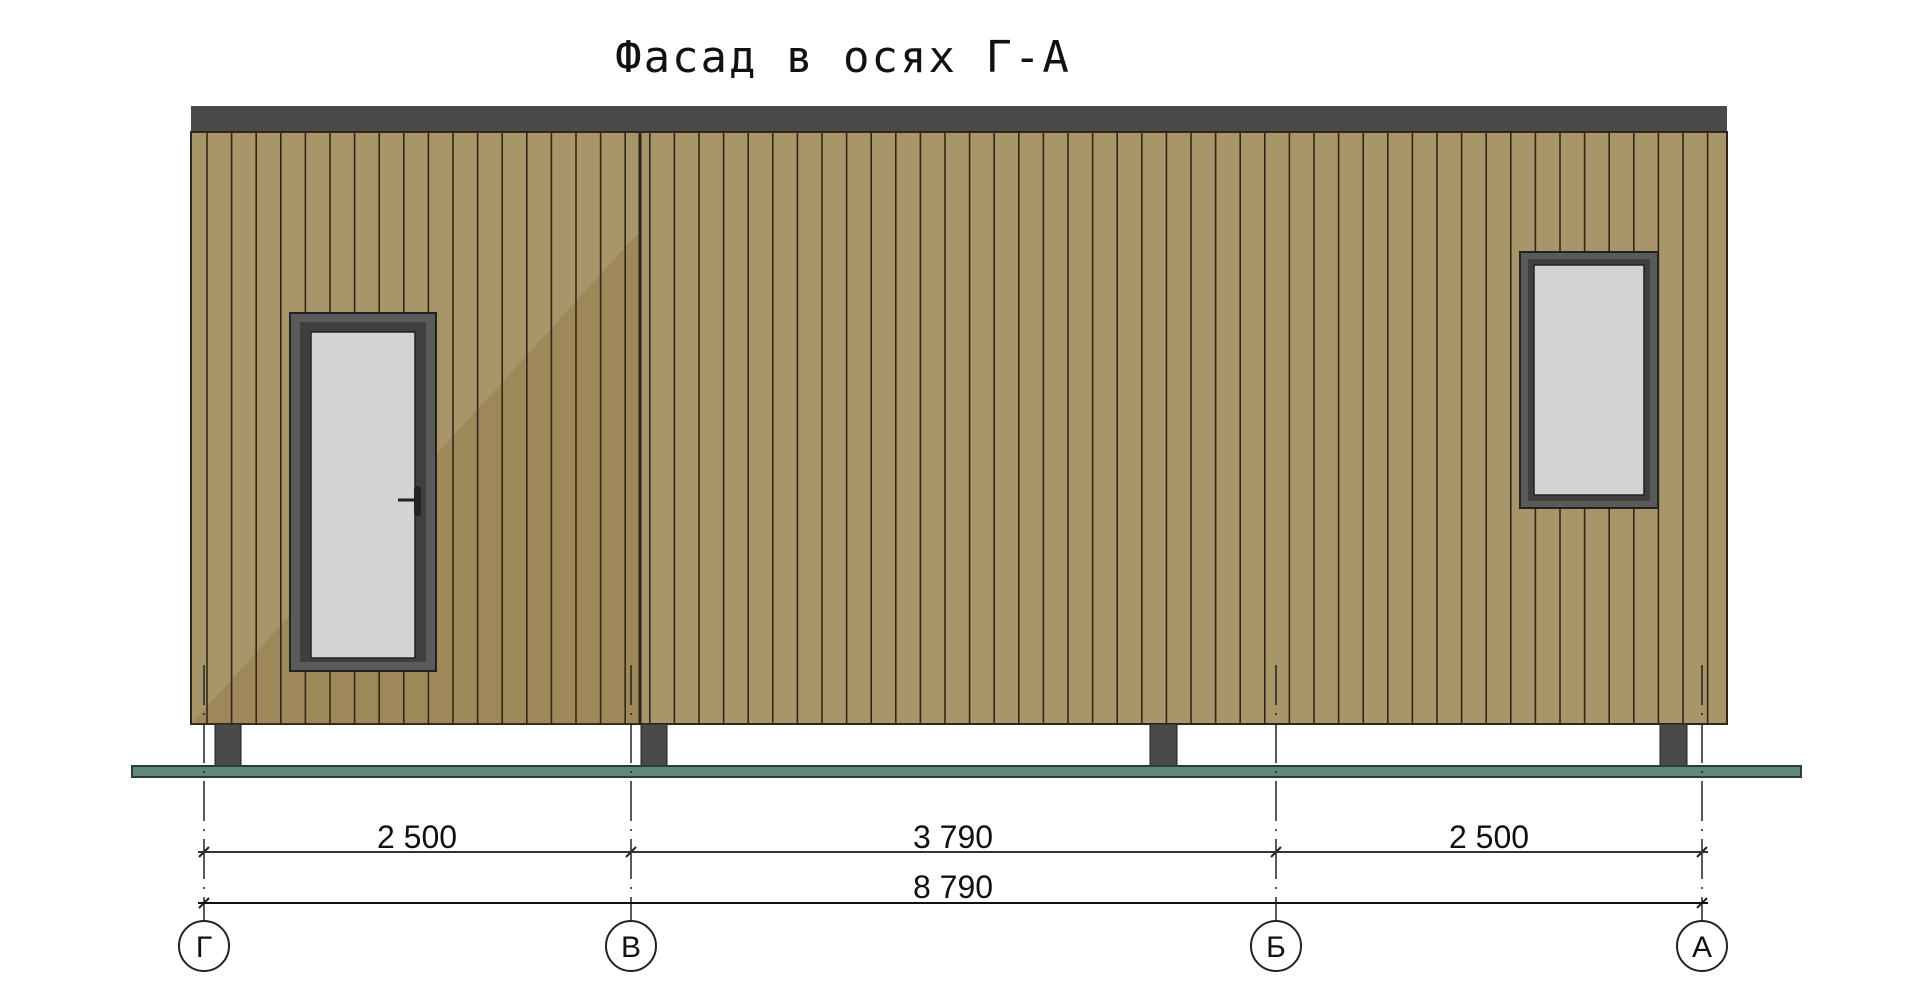 This screenshot has width=1920, height=996. What do you see at coordinates (966, 771) in the screenshot?
I see `ground-line` at bounding box center [966, 771].